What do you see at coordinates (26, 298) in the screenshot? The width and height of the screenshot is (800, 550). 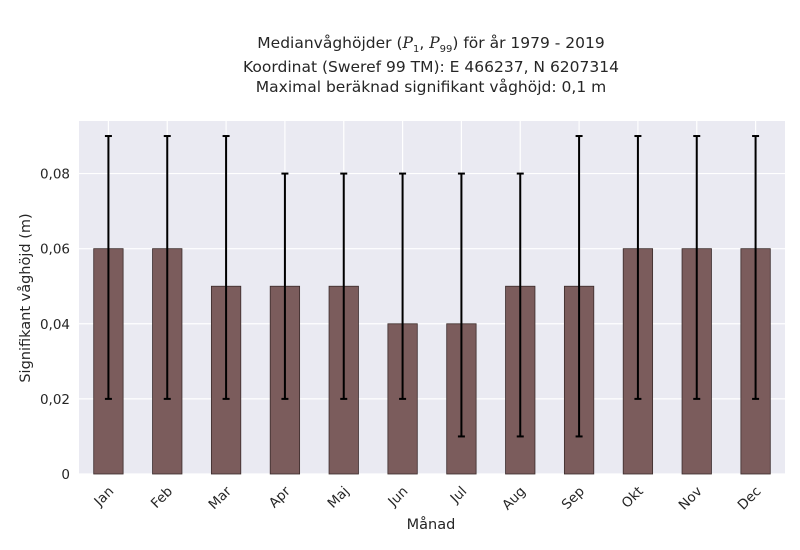 I see `y-axis-label: Signifikant våghöjd (m)` at bounding box center [26, 298].